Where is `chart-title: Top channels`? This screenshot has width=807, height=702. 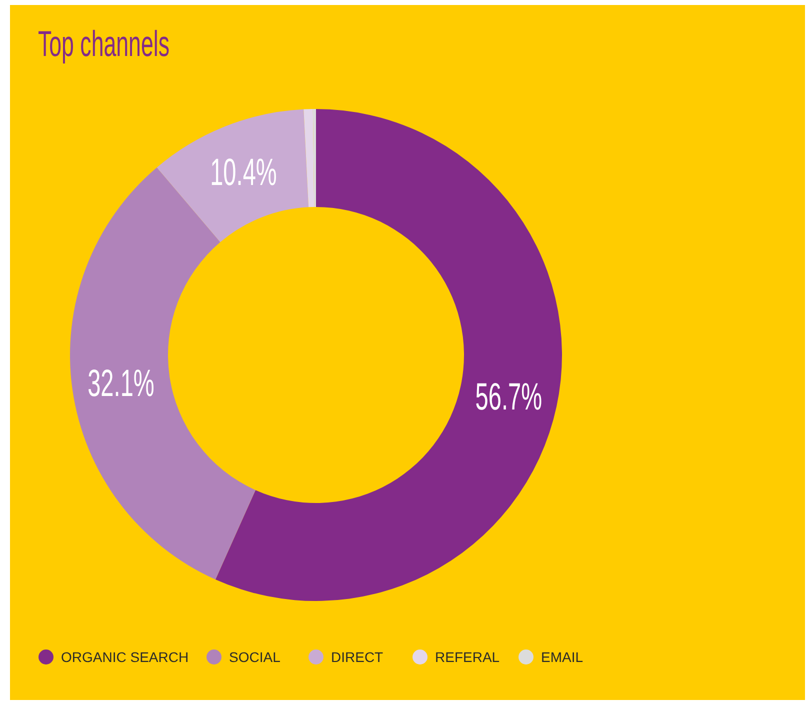
chart-title: Top channels is located at coordinates (104, 44).